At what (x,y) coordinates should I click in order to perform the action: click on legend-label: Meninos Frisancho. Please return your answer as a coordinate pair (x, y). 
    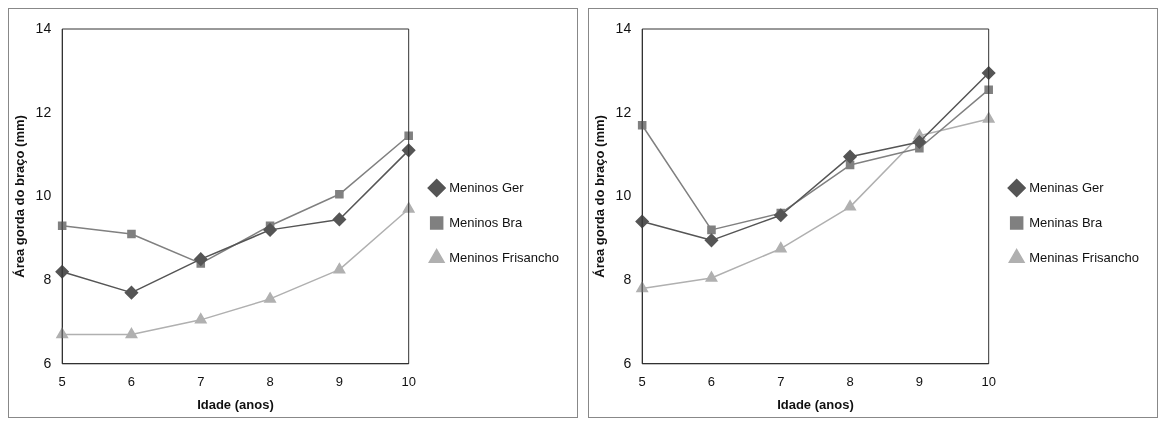
    Looking at the image, I should click on (504, 257).